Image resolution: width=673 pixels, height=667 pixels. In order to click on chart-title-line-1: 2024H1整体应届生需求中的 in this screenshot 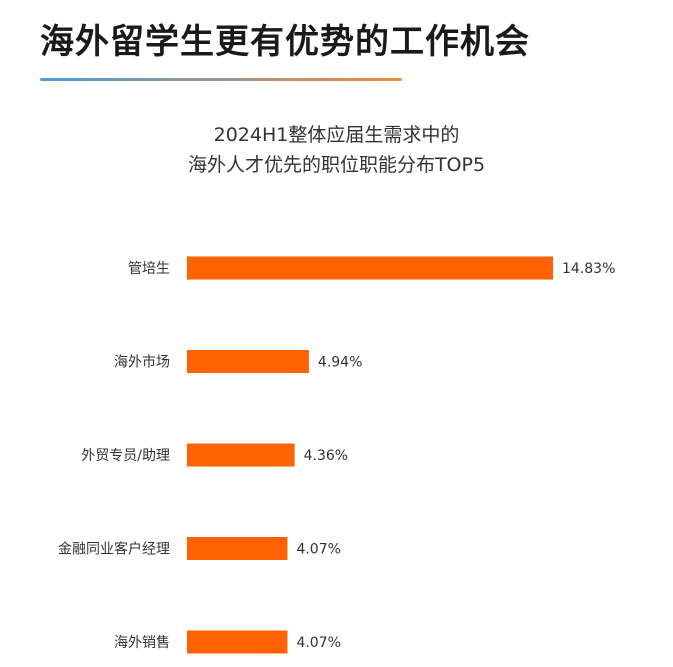, I will do `click(336, 135)`.